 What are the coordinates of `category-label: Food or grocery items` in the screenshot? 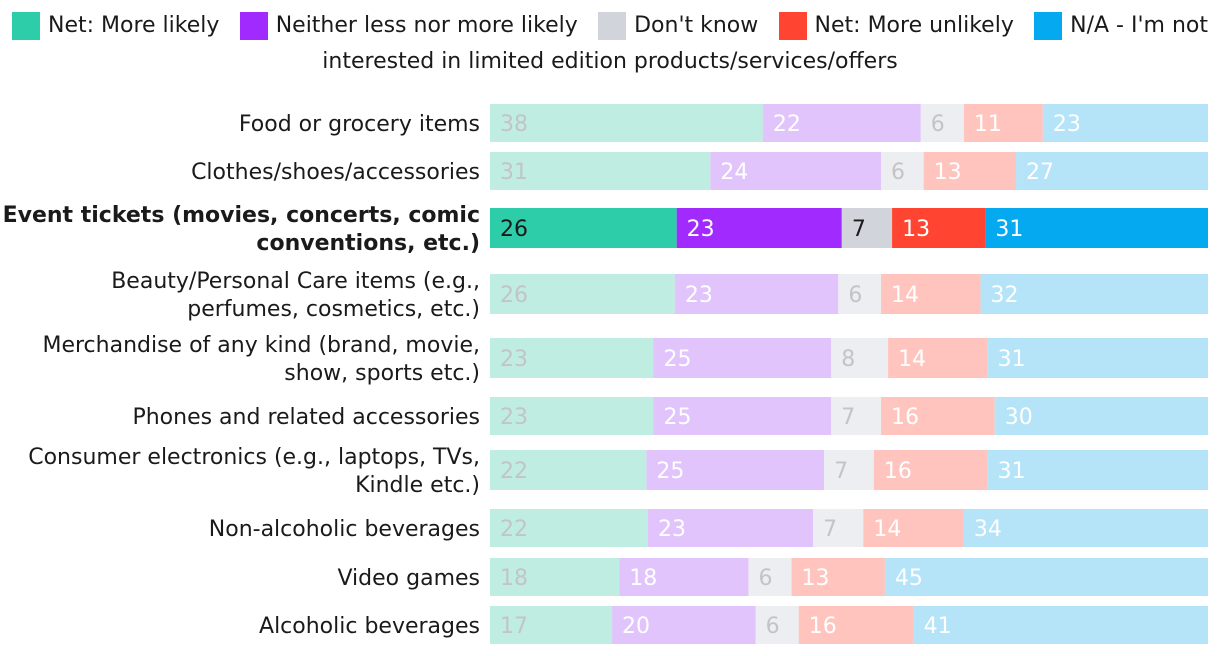 It's located at (359, 124).